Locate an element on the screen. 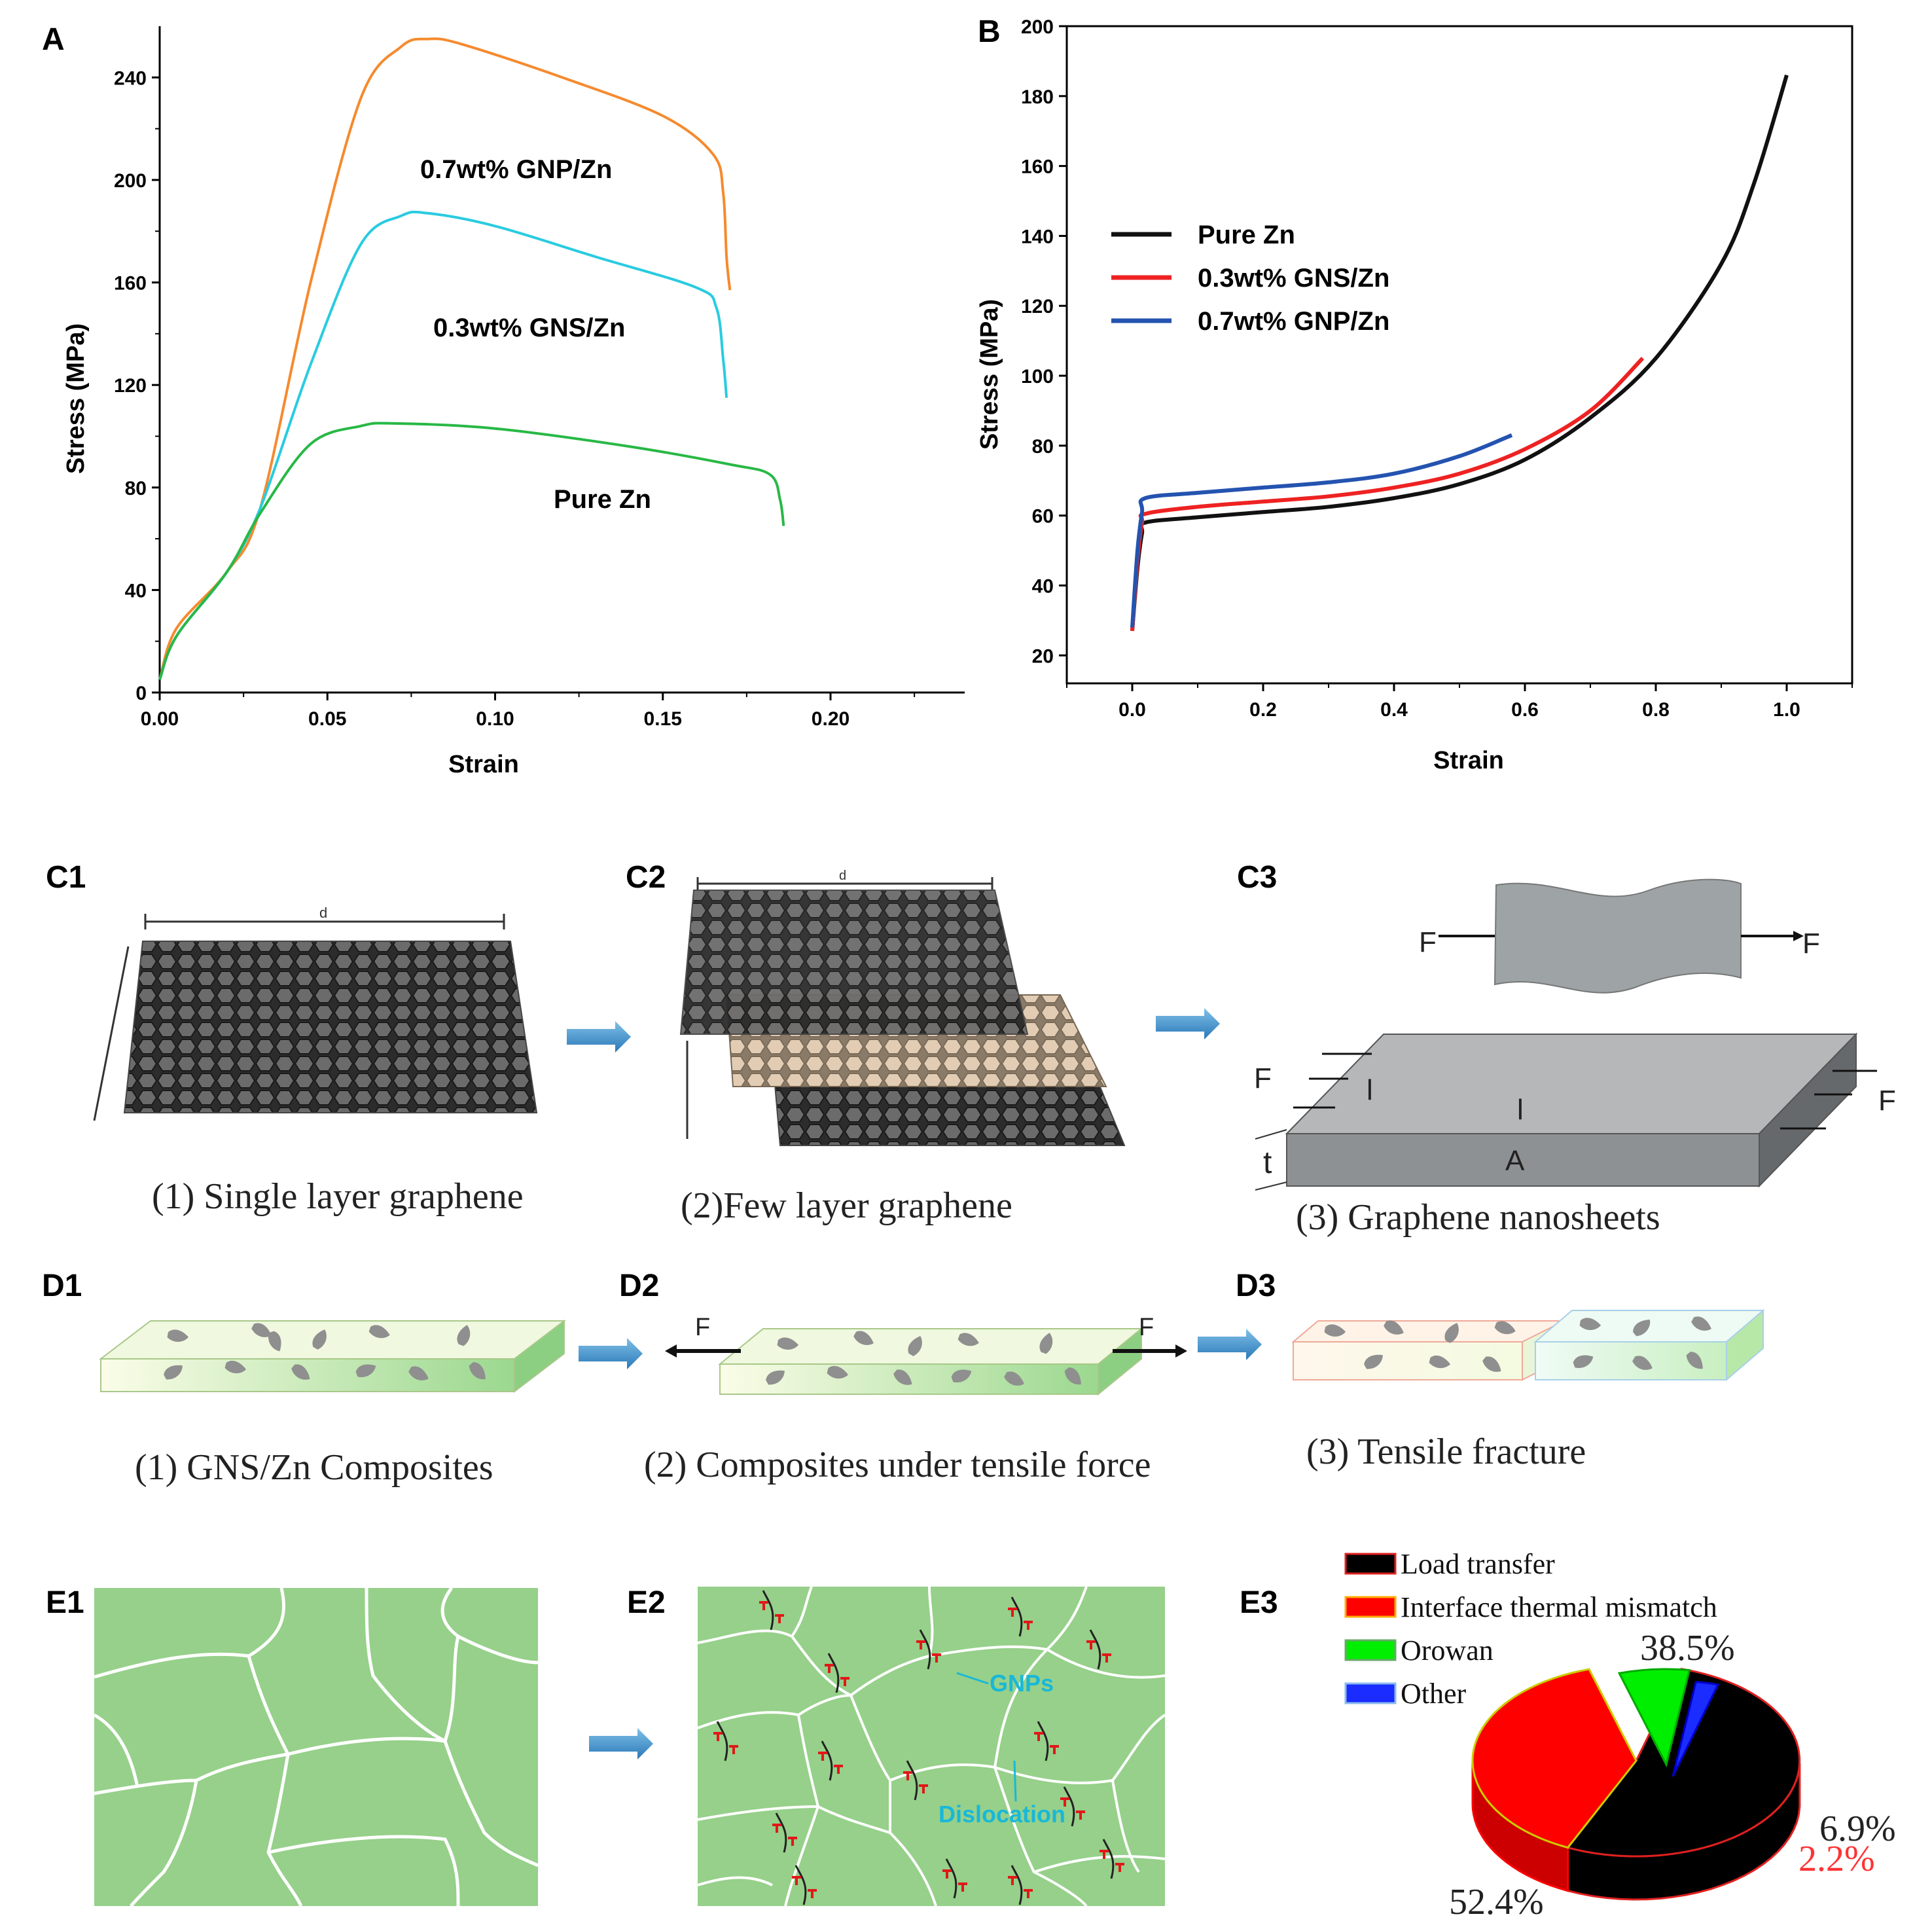 The height and width of the screenshot is (1927, 1932). wavy-graphene-sheet is located at coordinates (1618, 936).